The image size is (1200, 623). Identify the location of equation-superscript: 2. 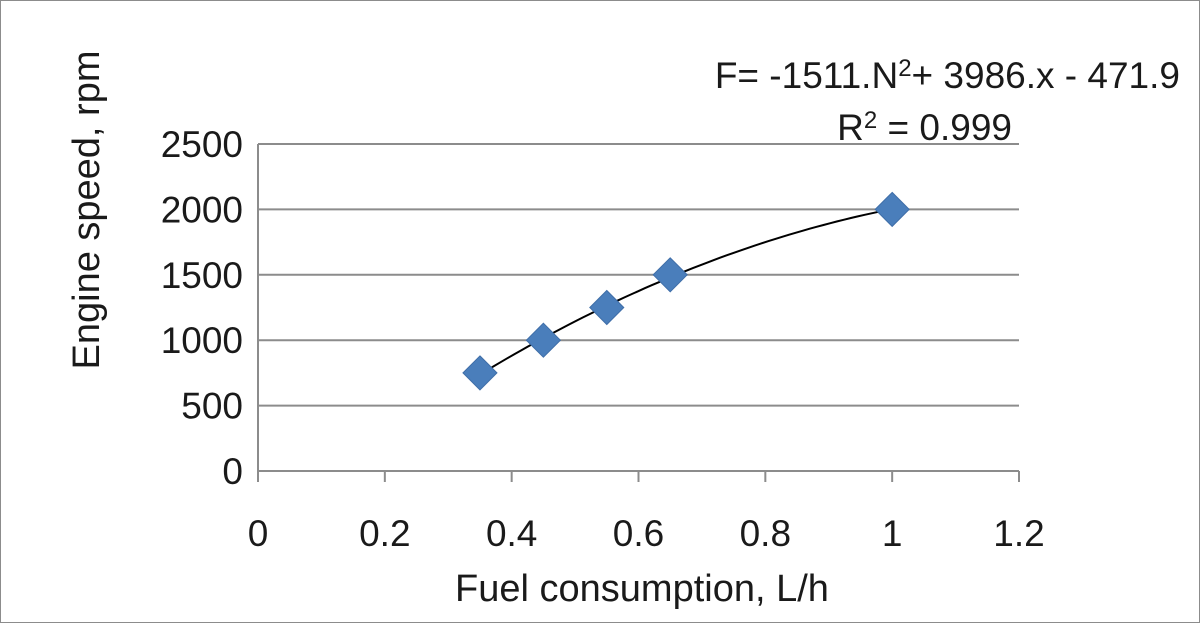
(904, 68).